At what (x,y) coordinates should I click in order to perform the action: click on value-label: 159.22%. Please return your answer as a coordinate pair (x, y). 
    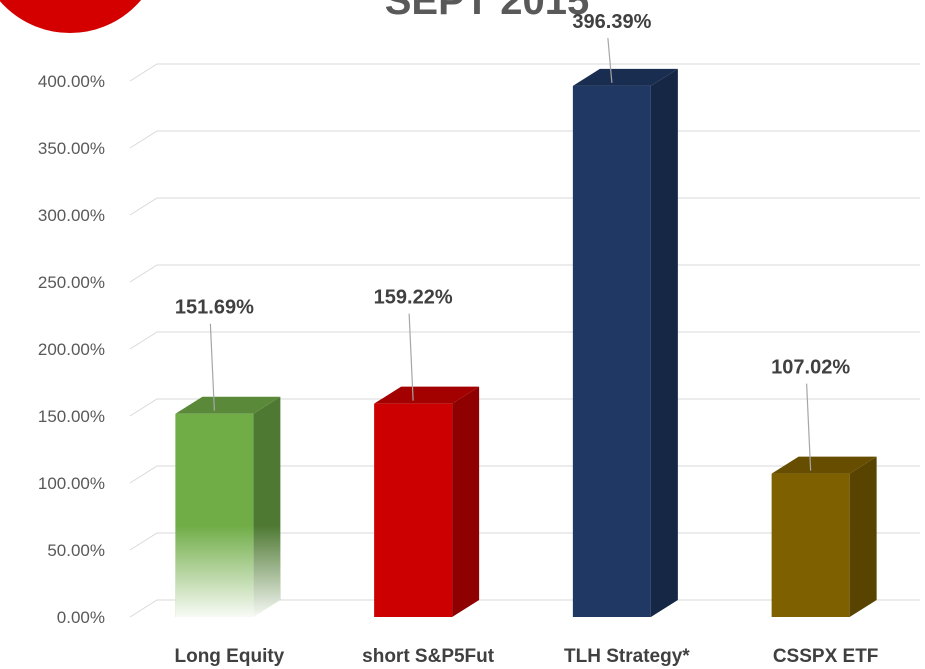
    Looking at the image, I should click on (413, 298).